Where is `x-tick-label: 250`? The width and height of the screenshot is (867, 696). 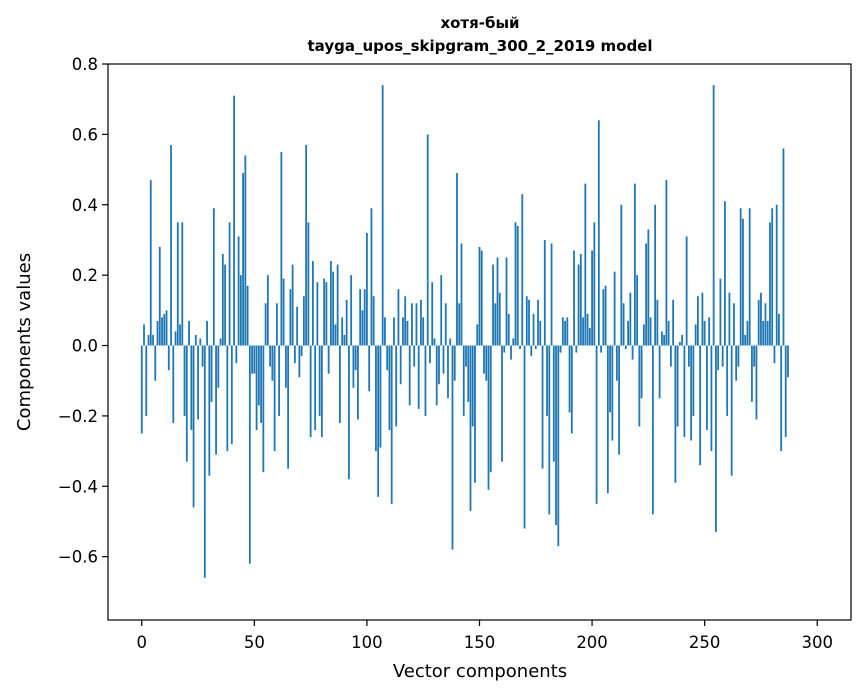
x-tick-label: 250 is located at coordinates (705, 642).